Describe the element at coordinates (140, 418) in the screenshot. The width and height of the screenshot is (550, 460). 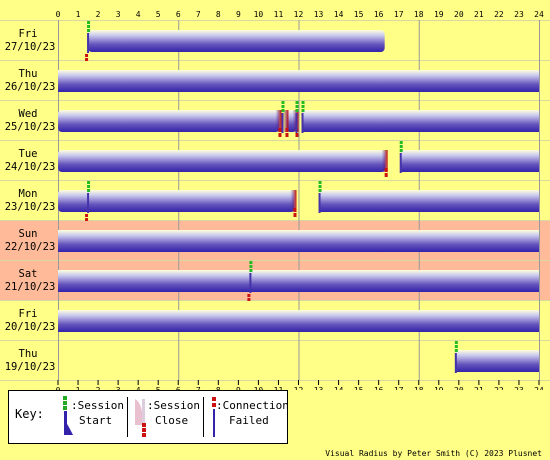
I see `session-close-key-icon` at that location.